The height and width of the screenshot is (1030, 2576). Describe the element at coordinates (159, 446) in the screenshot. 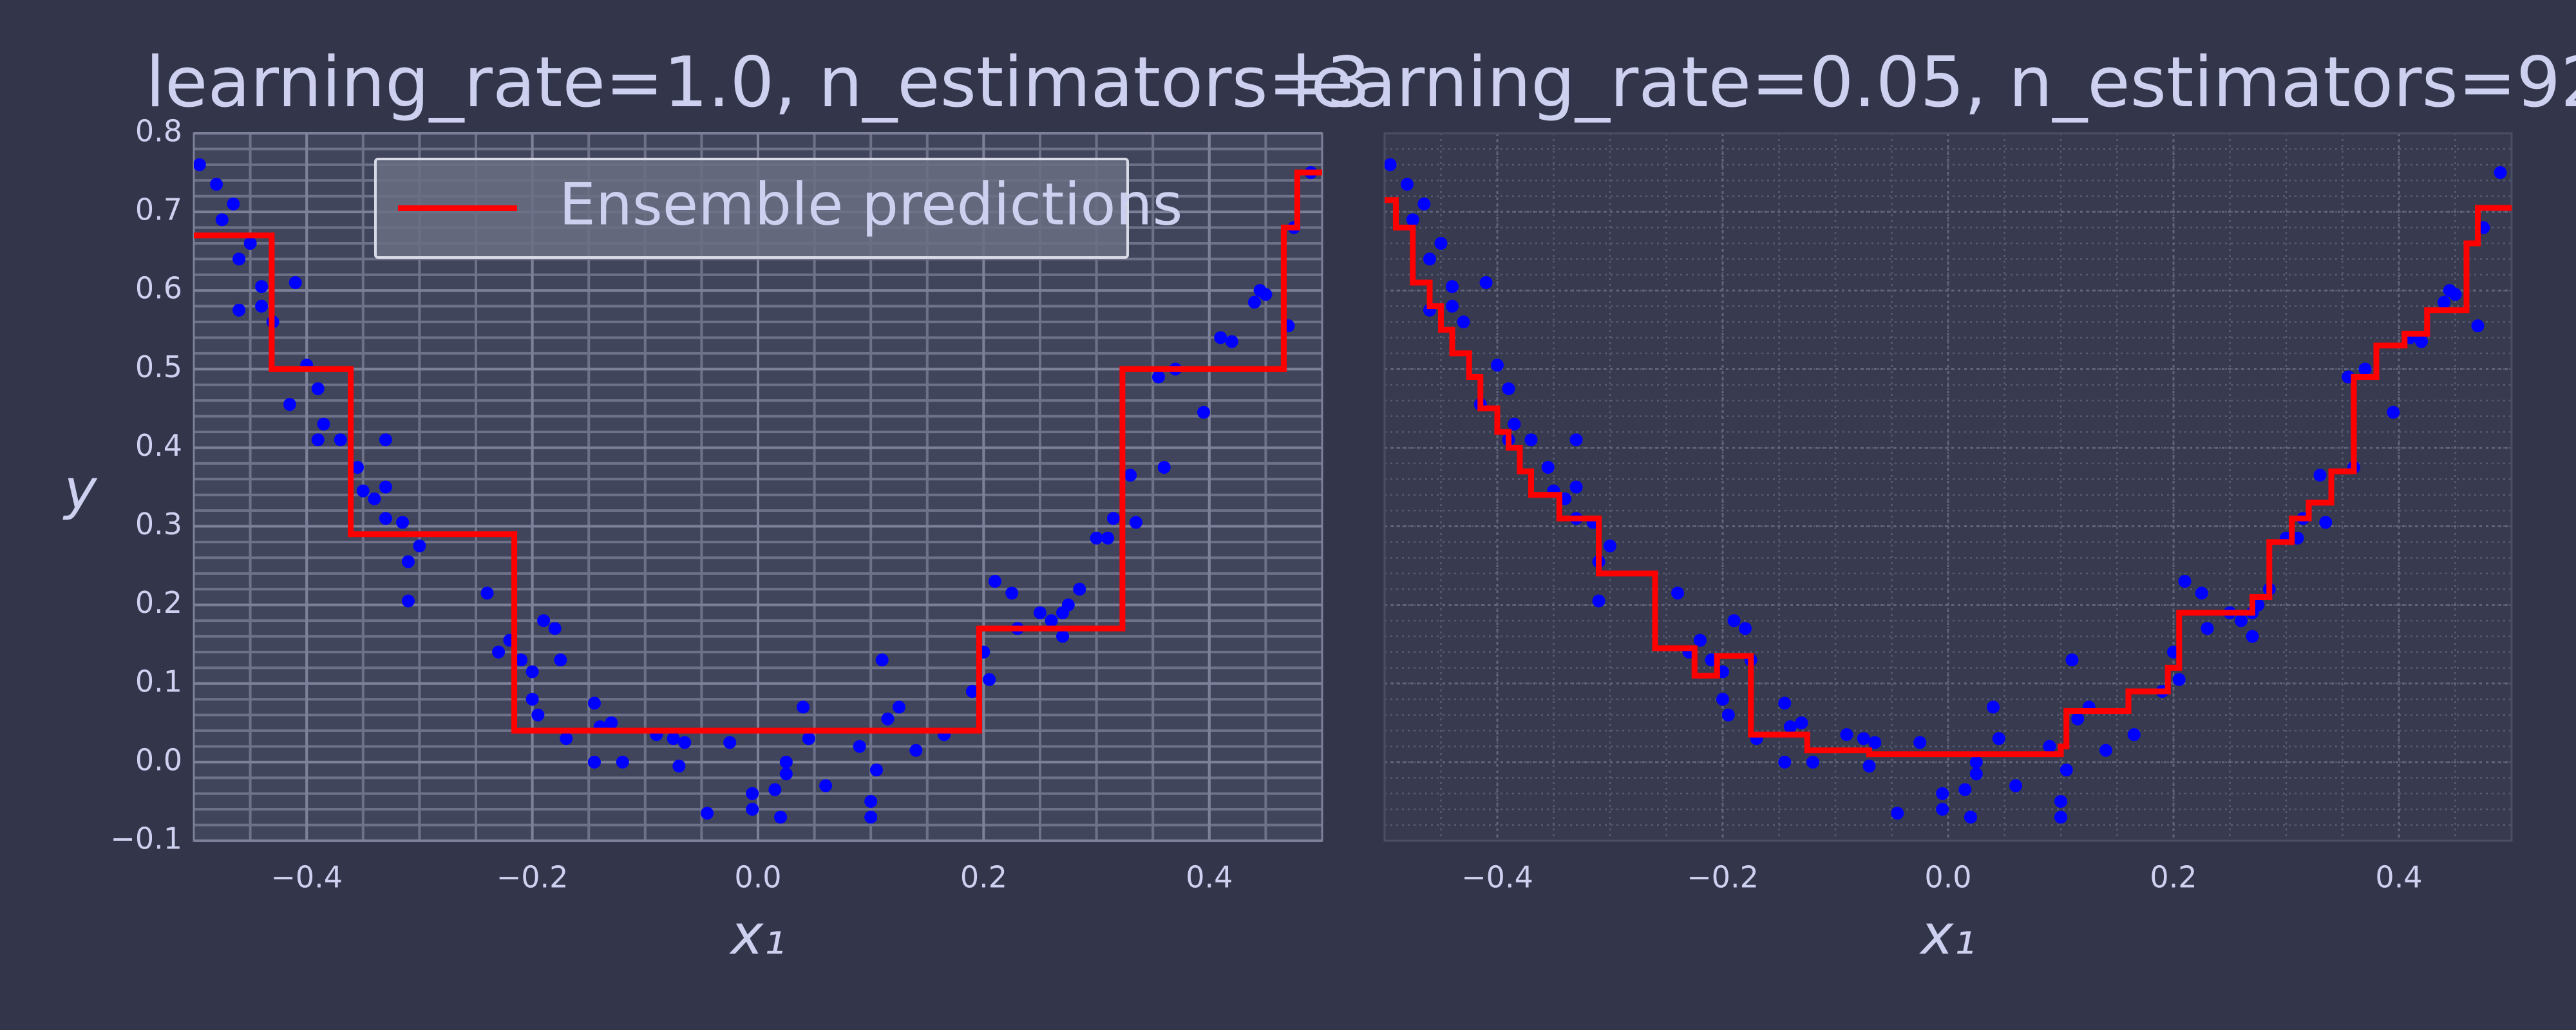

I see `y-tick-label: 0.4` at that location.